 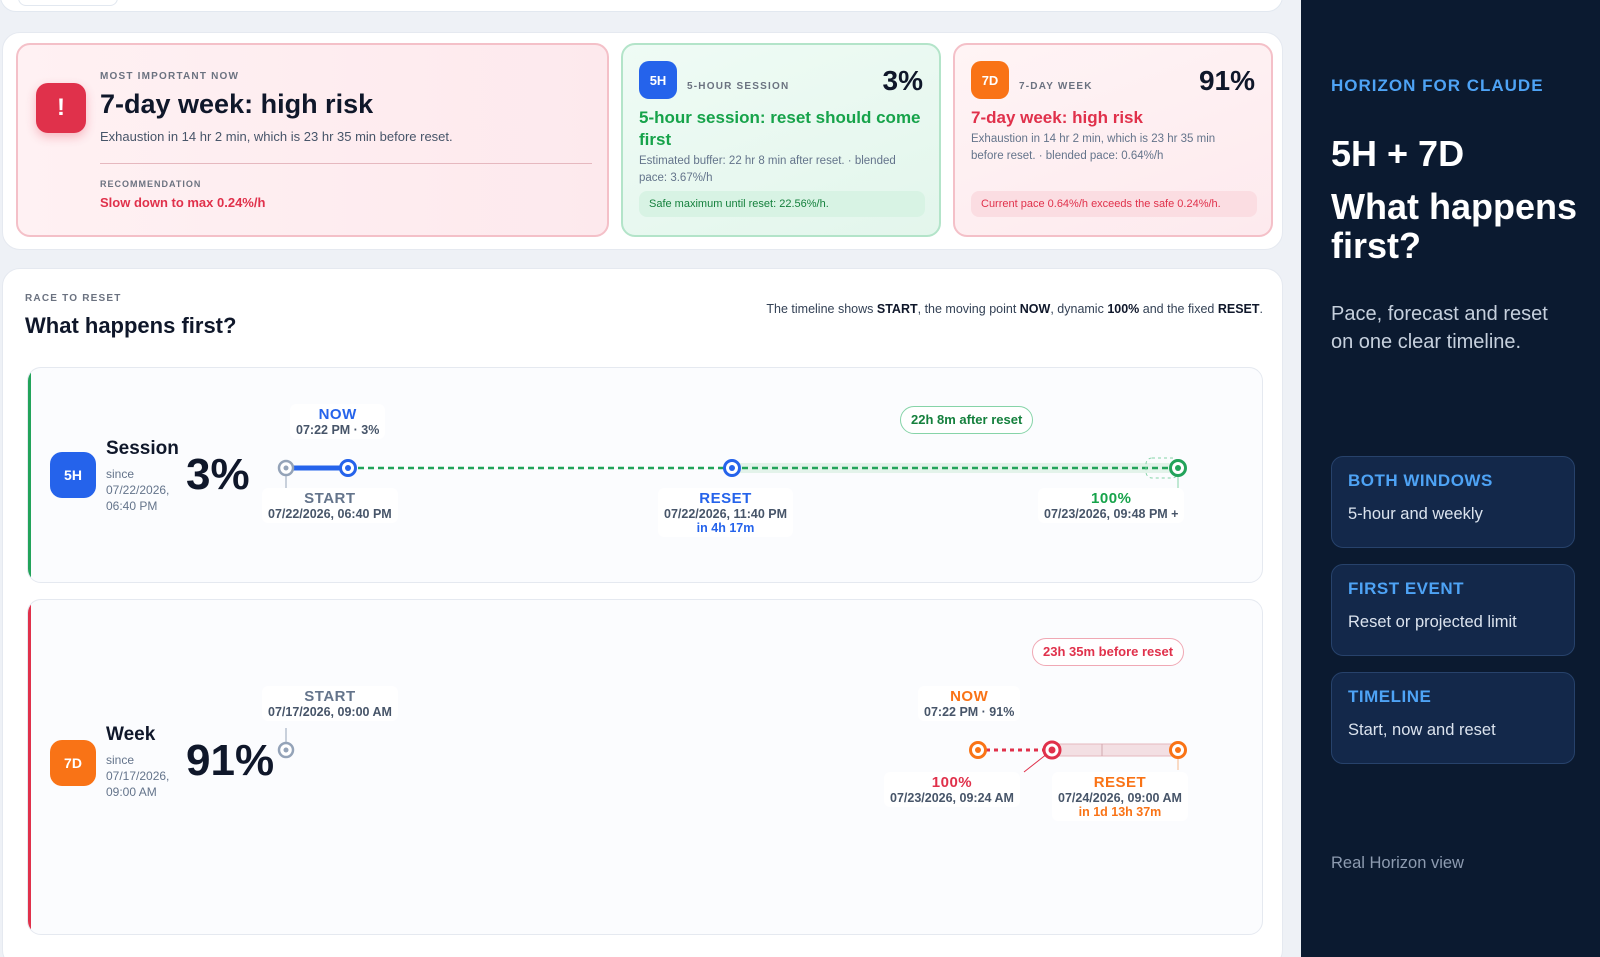 I want to click on week-lane-since: since 07/17/2026, 09:00 AM, so click(x=138, y=776).